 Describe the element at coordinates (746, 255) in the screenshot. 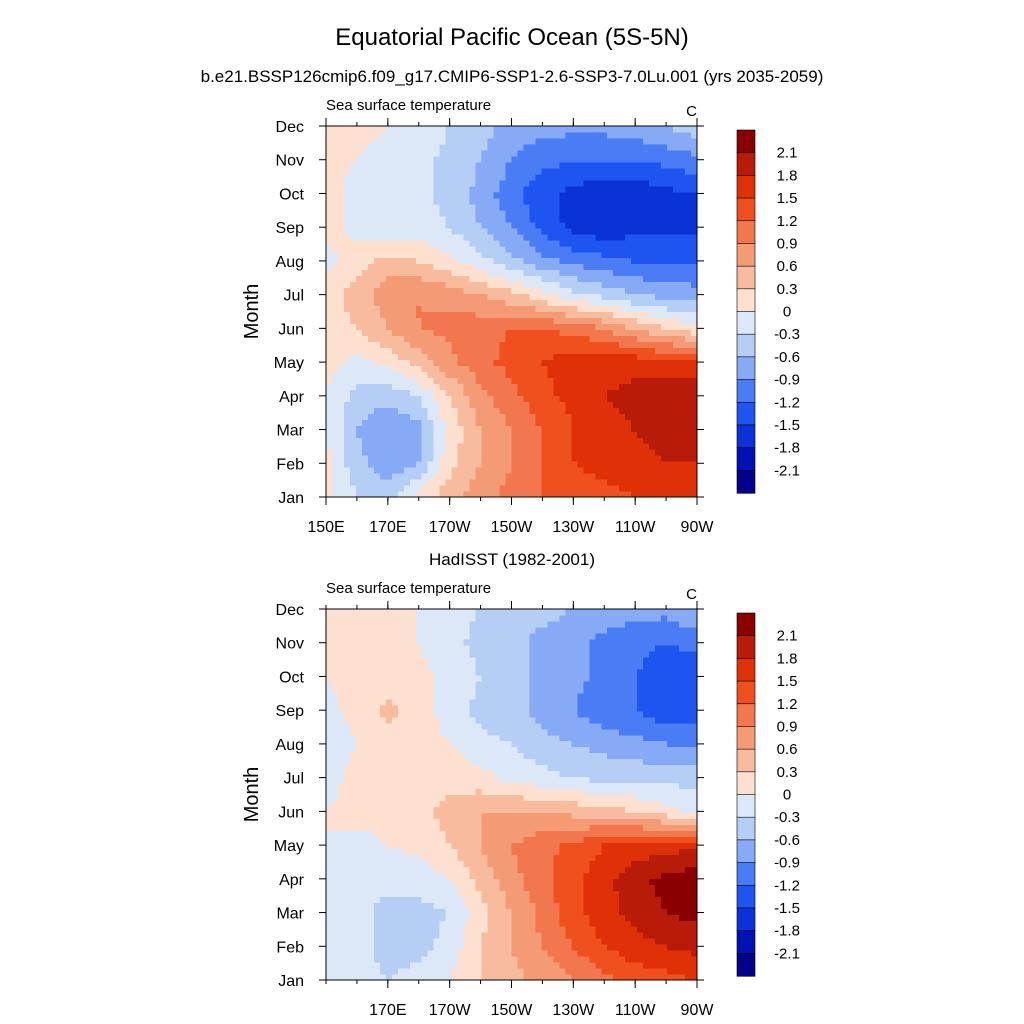

I see `colorbar-box` at that location.